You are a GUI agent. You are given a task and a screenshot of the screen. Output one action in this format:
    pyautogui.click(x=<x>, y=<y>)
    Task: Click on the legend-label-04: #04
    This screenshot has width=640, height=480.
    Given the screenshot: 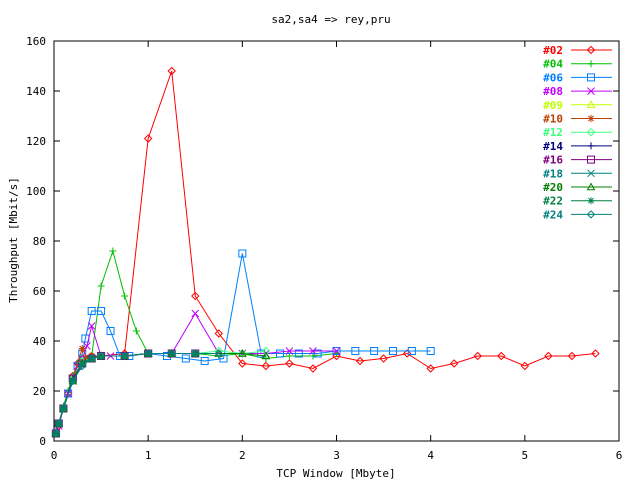 What is the action you would take?
    pyautogui.click(x=553, y=64)
    